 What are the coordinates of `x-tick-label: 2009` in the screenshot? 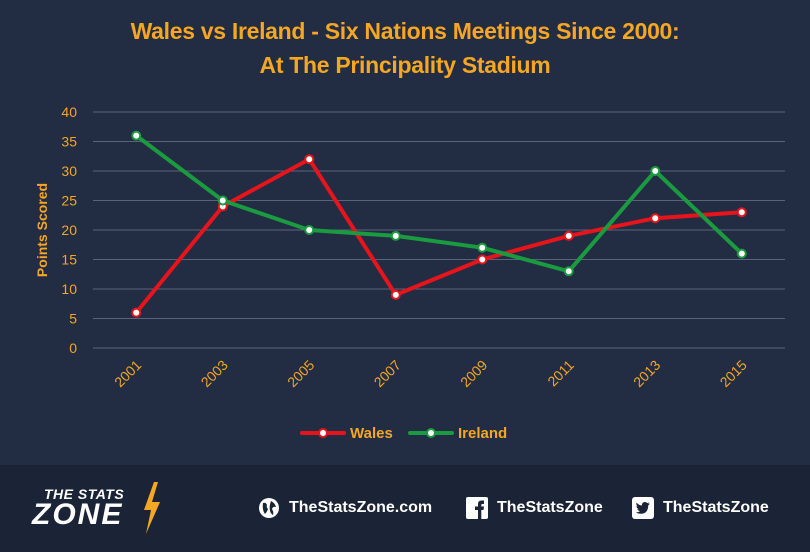 It's located at (473, 373).